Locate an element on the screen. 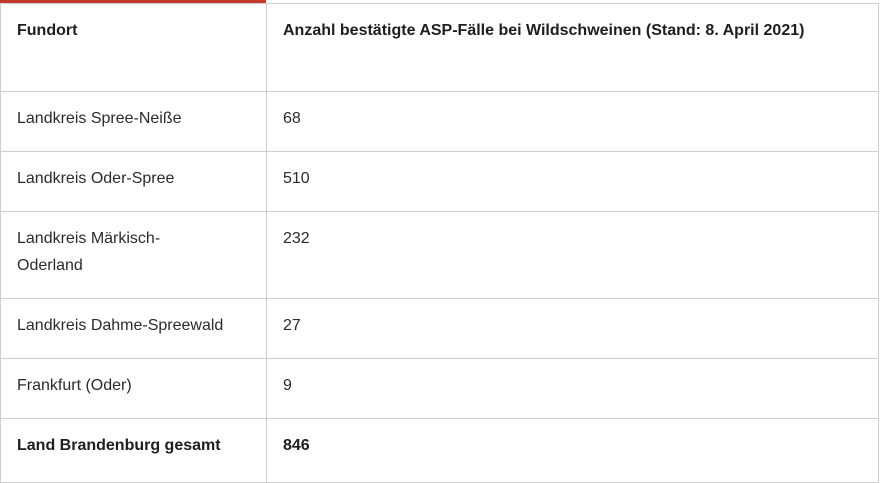 Image resolution: width=880 pixels, height=483 pixels. table-row: Landkreis Spree-Neiße 68 is located at coordinates (439, 121).